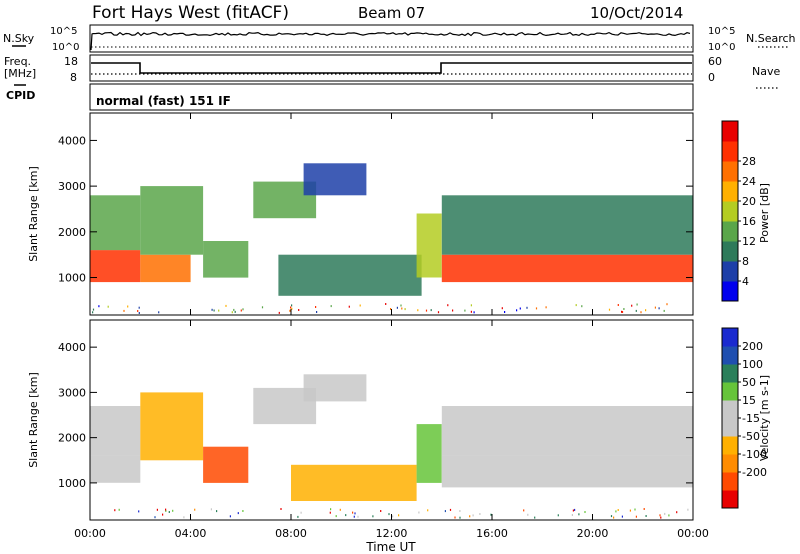 The height and width of the screenshot is (554, 800). What do you see at coordinates (33, 214) in the screenshot?
I see `power-y-label: Slant Range [km]` at bounding box center [33, 214].